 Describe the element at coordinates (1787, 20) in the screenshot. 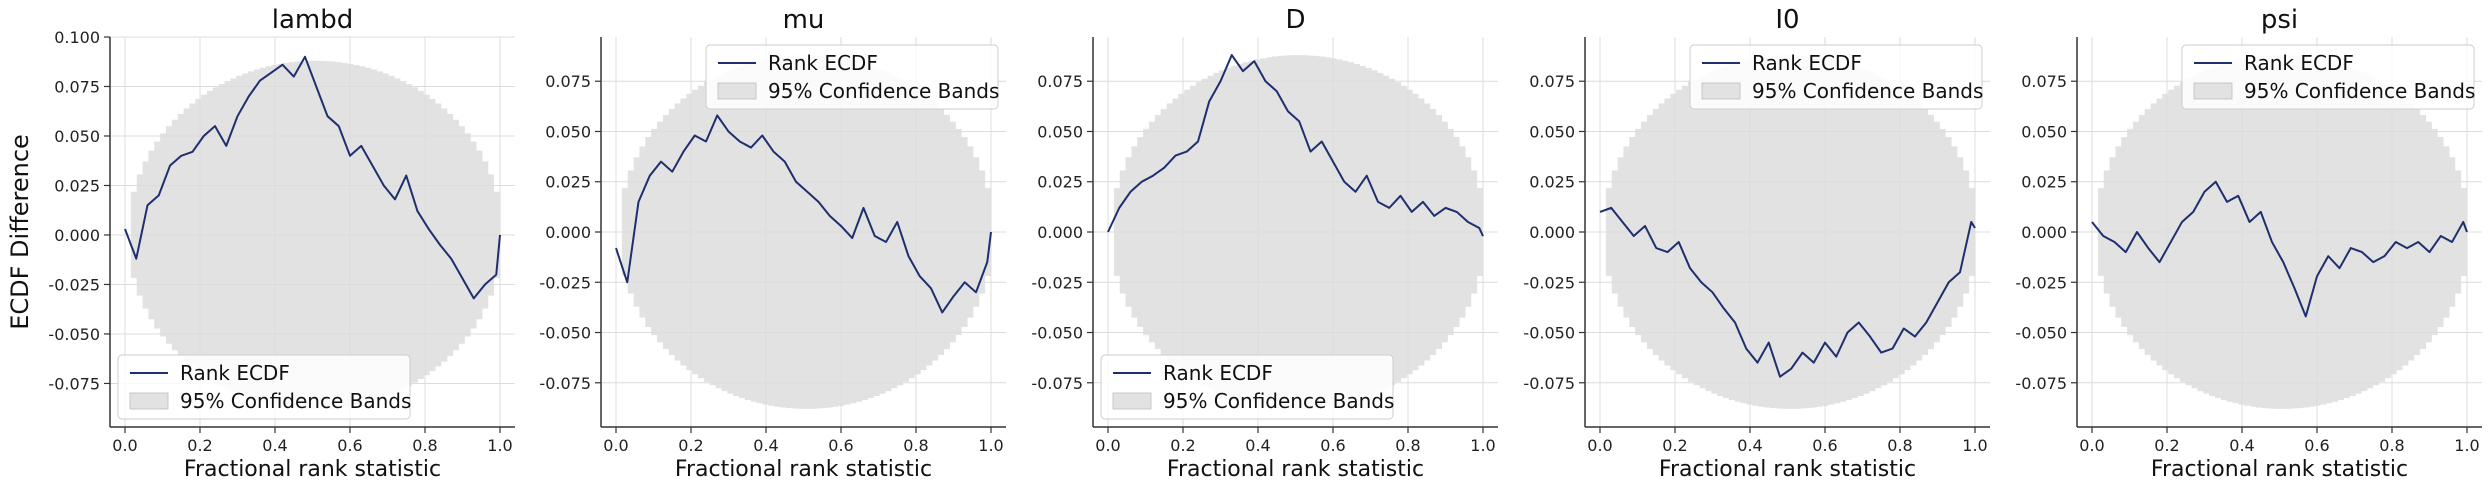

I see `chart-title: I0` at that location.